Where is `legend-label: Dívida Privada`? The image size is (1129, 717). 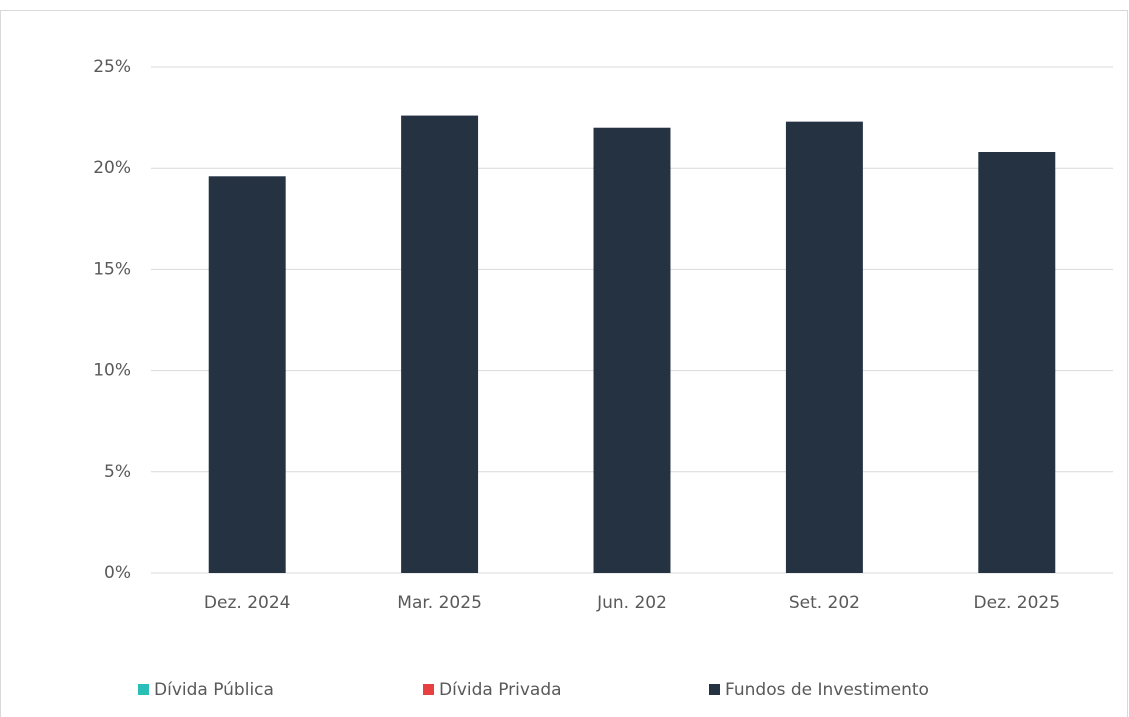 legend-label: Dívida Privada is located at coordinates (500, 690).